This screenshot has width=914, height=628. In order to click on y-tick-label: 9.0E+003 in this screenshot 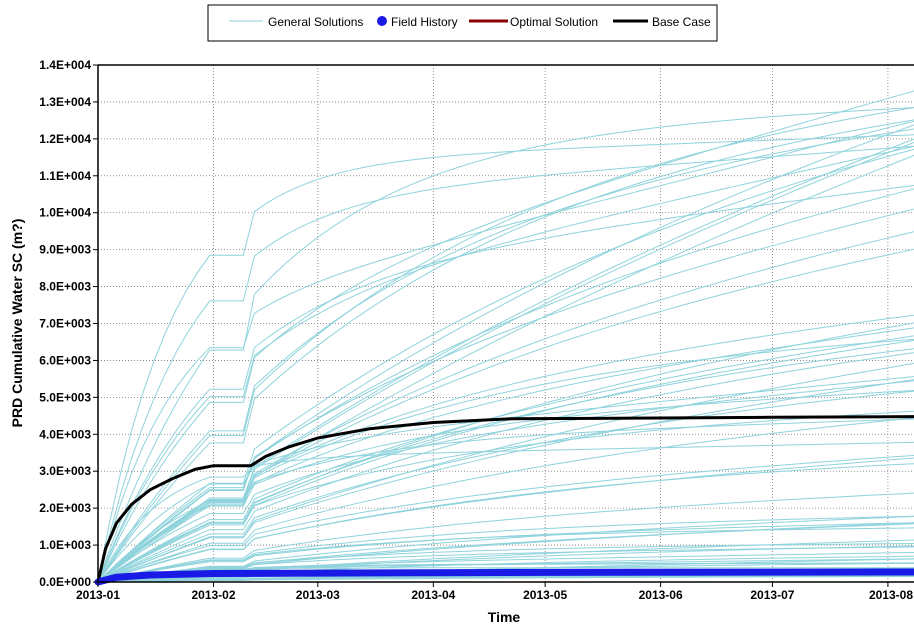, I will do `click(65, 250)`.